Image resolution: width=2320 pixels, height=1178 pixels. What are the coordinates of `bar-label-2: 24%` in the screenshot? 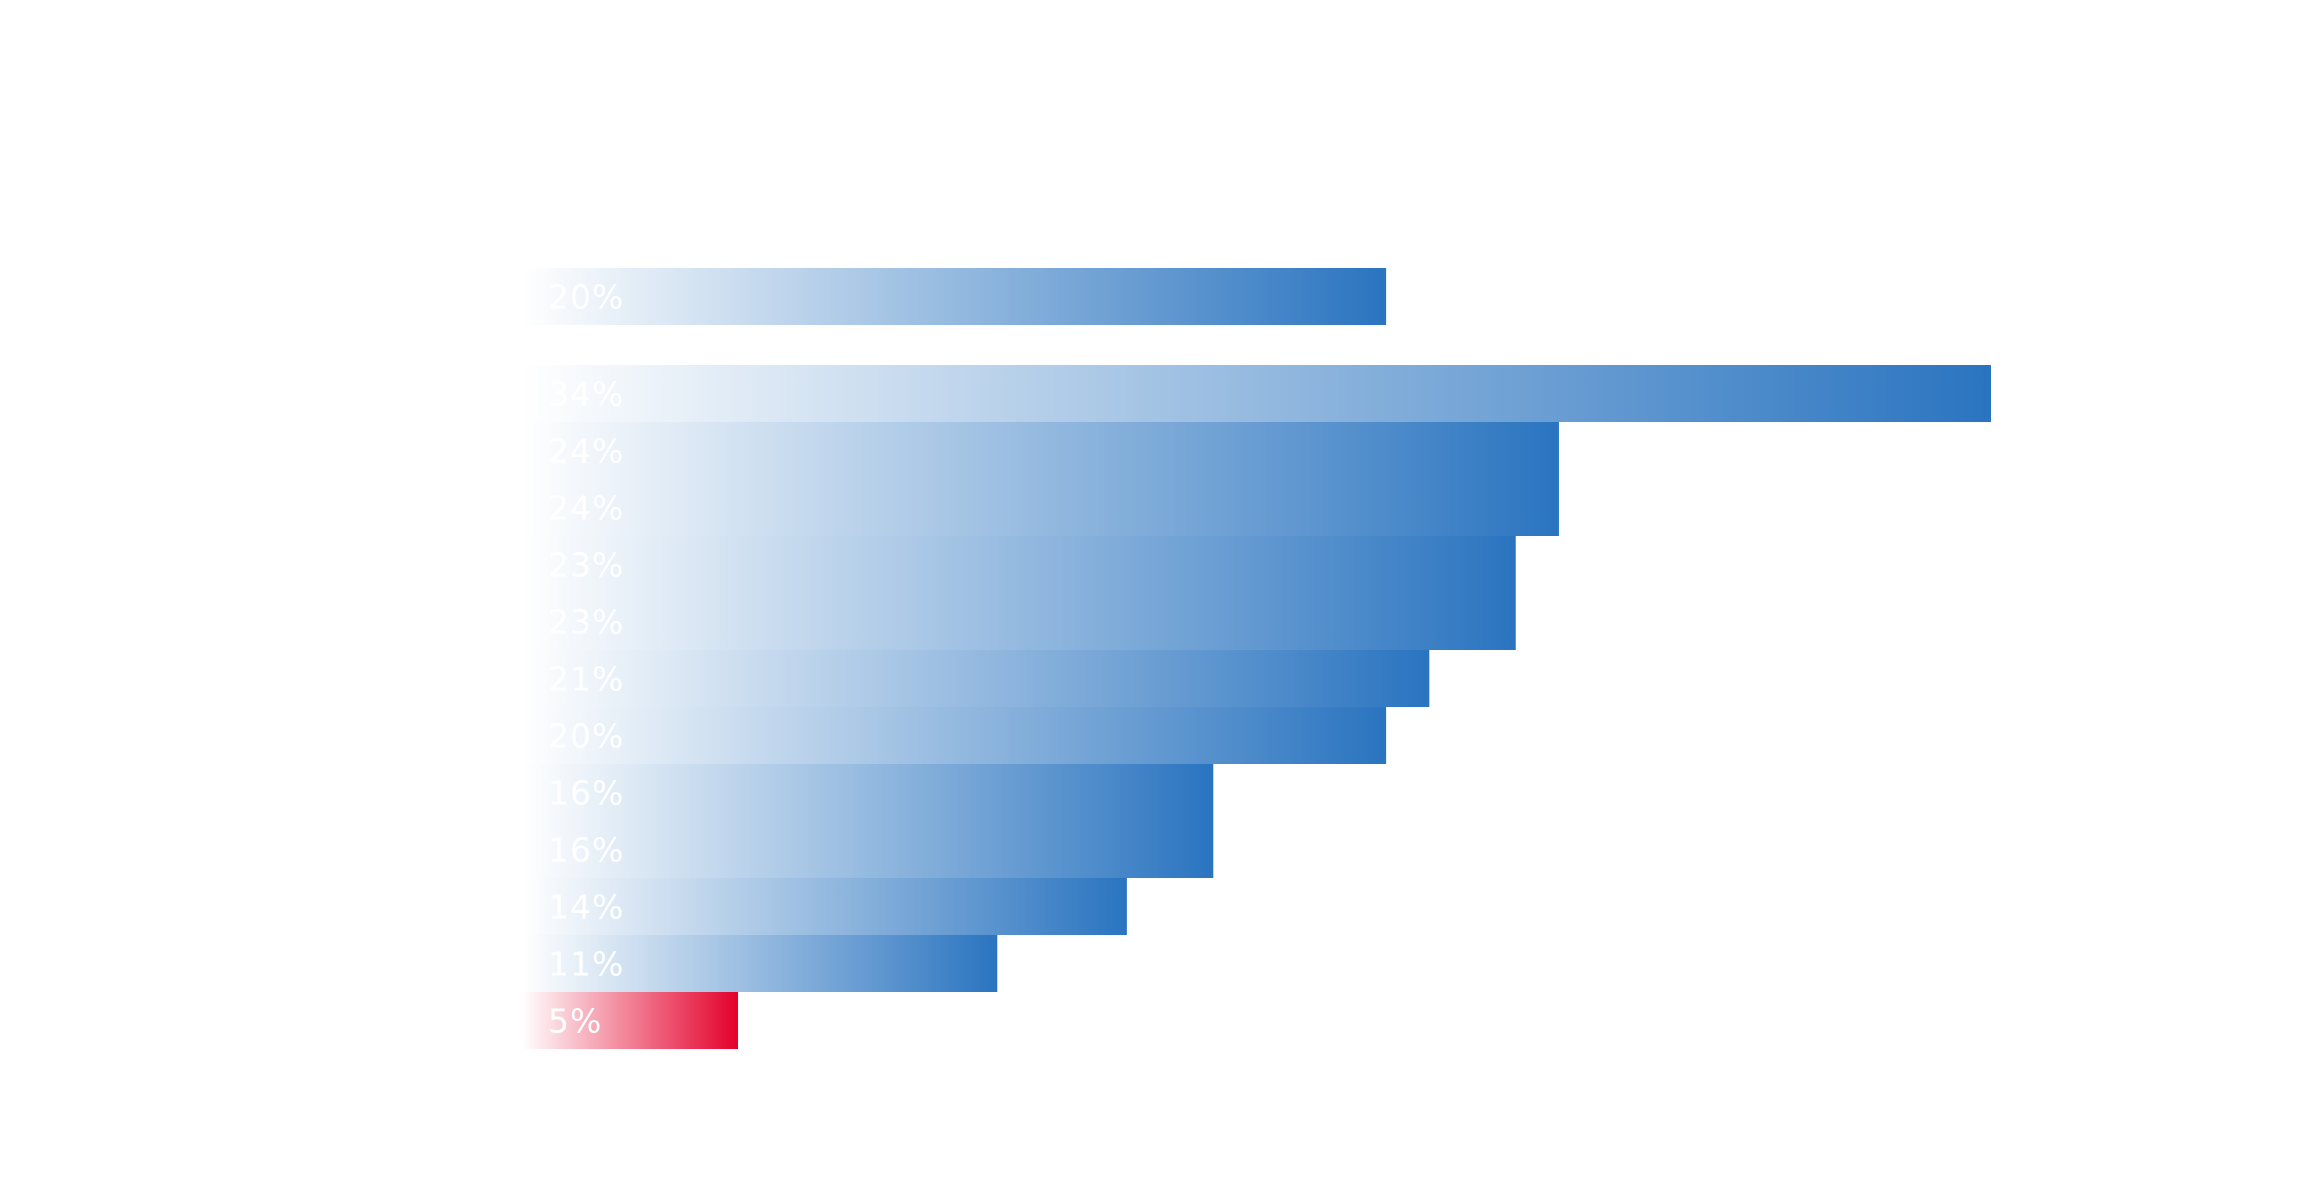 It's located at (586, 508).